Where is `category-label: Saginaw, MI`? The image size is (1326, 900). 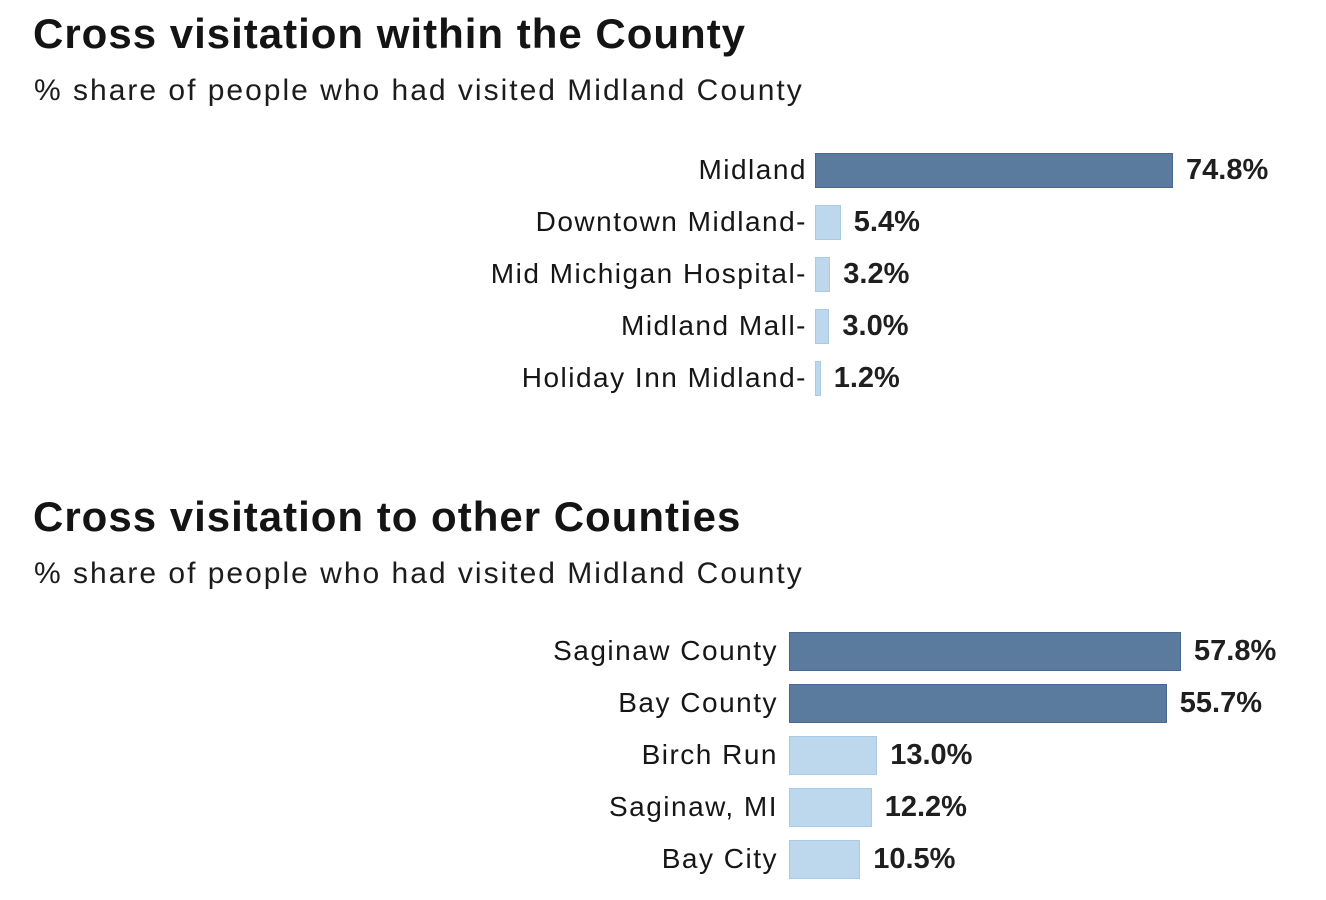 category-label: Saginaw, MI is located at coordinates (693, 806).